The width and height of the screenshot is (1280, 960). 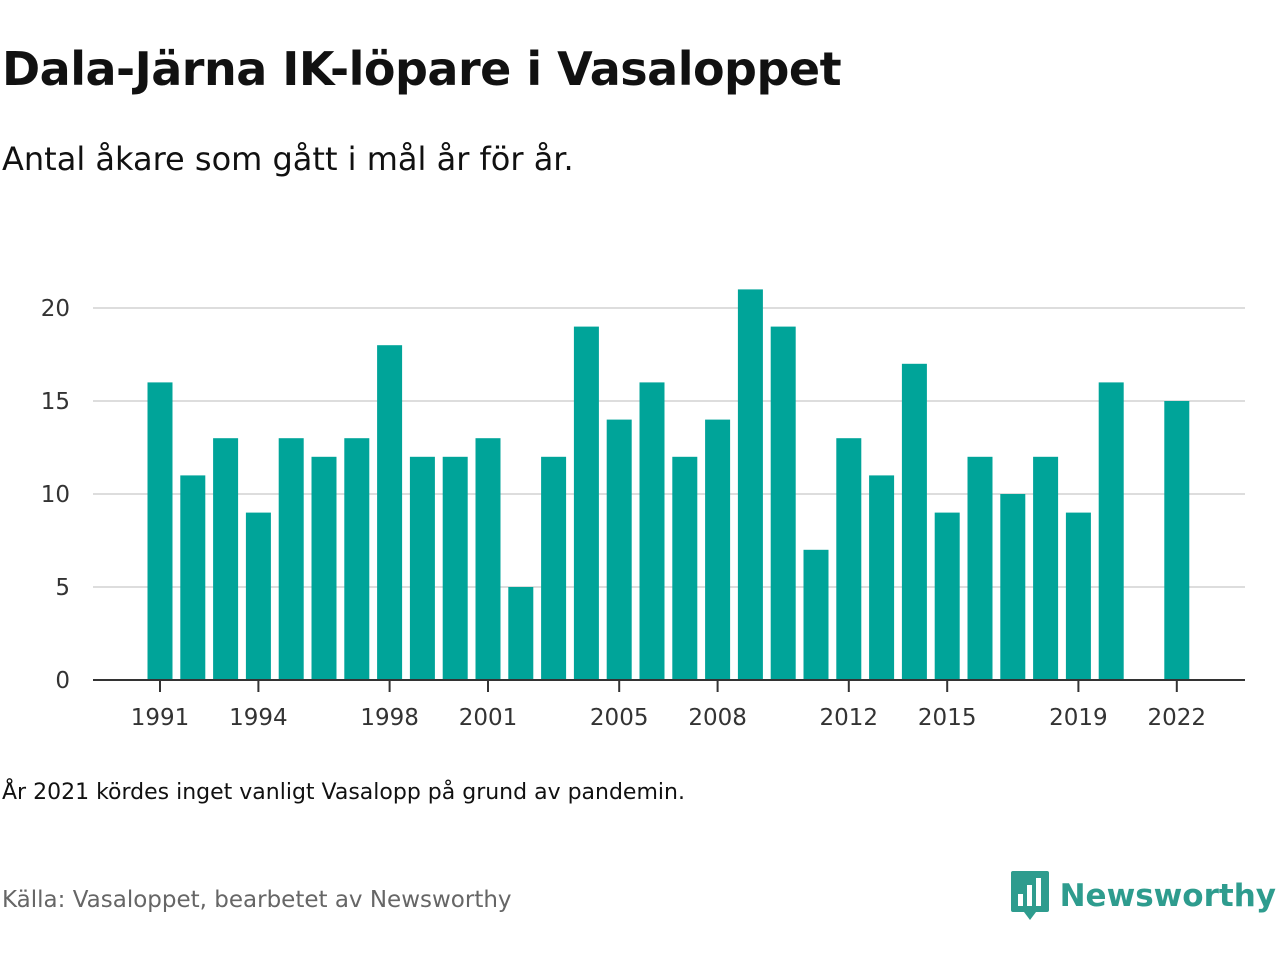 I want to click on newsworthy-brand: Newsworthy, so click(x=1143, y=896).